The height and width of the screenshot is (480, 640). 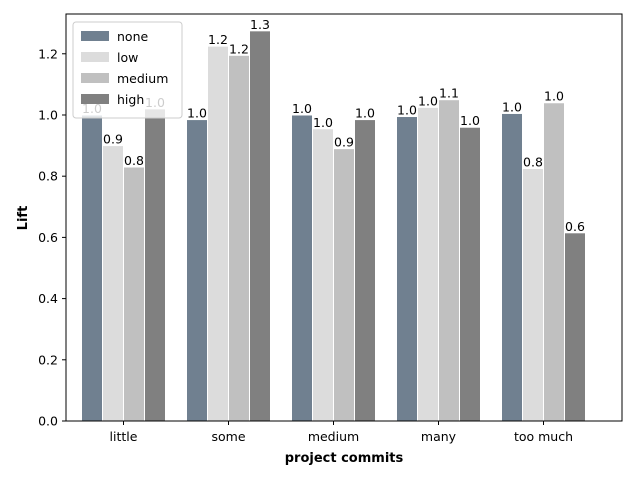 What do you see at coordinates (470, 274) in the screenshot?
I see `bar-high-many` at bounding box center [470, 274].